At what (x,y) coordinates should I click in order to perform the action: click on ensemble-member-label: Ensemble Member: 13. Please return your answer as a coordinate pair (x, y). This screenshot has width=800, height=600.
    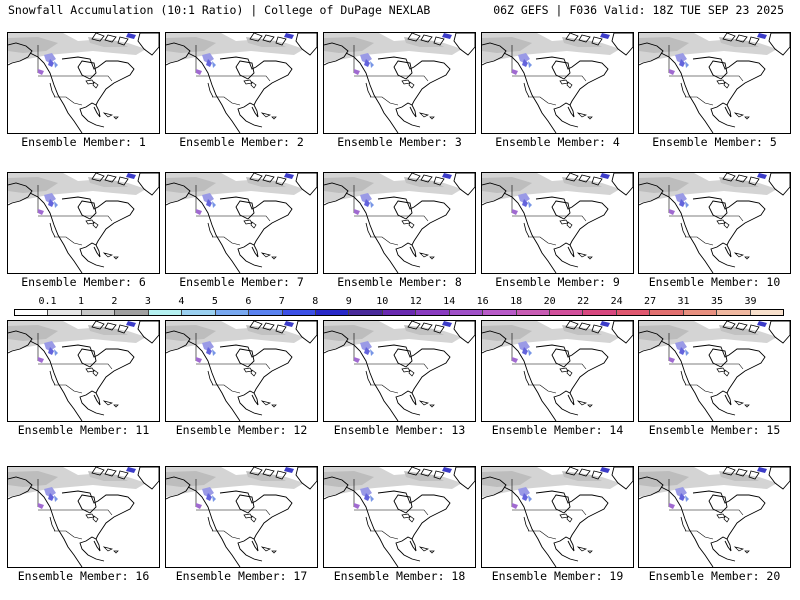
    Looking at the image, I should click on (399, 430).